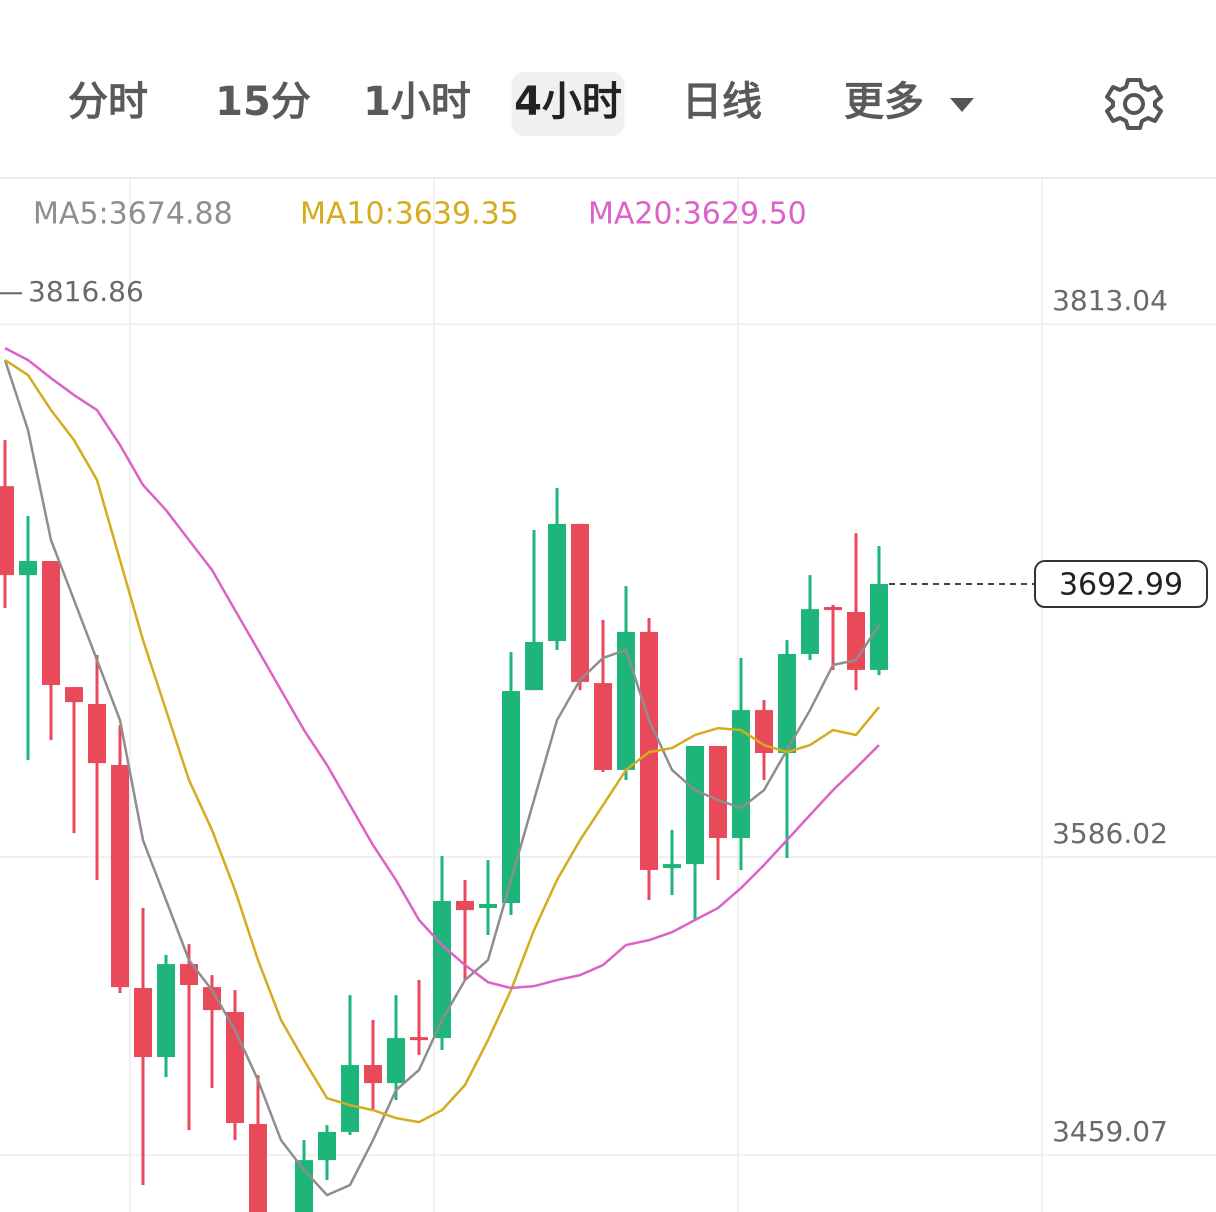 Image resolution: width=1216 pixels, height=1212 pixels. I want to click on tab: 15分, so click(263, 102).